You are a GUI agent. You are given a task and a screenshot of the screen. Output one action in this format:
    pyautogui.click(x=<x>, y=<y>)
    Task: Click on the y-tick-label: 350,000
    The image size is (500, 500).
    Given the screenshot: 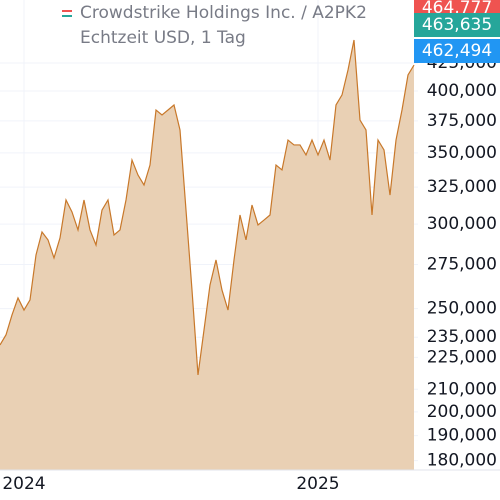 What is the action you would take?
    pyautogui.click(x=462, y=153)
    